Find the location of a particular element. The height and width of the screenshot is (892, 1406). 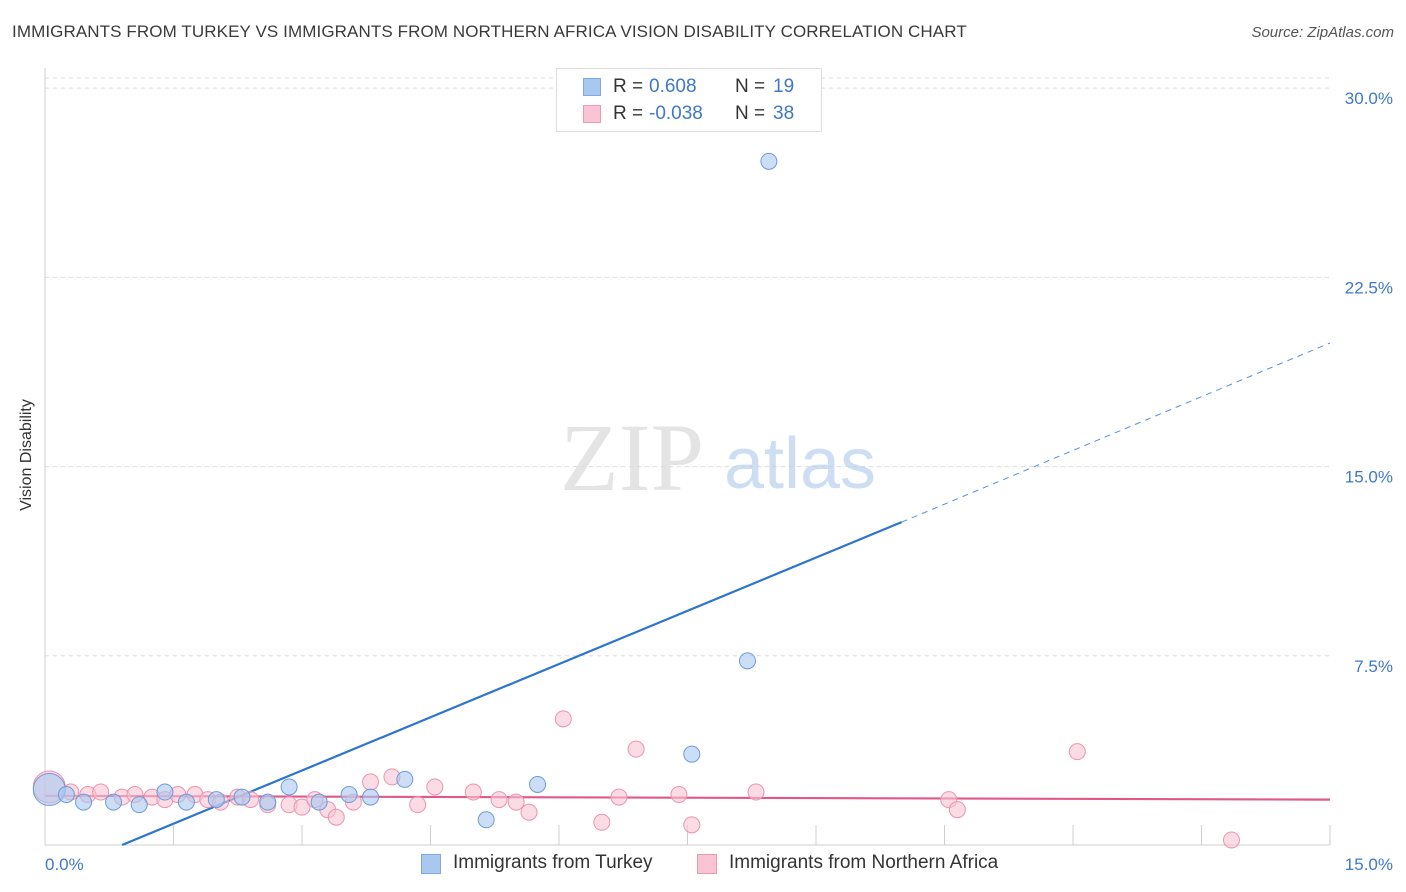

stats-row-africa: R = -0.038 N = 38 is located at coordinates (689, 114).